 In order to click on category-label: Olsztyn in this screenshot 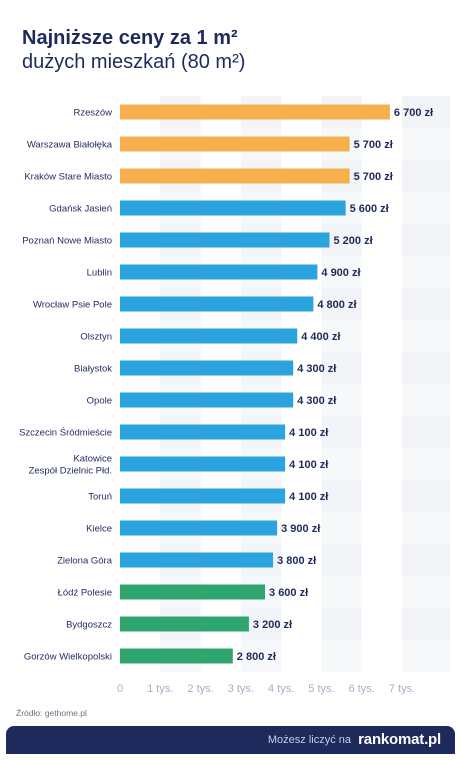, I will do `click(96, 337)`.